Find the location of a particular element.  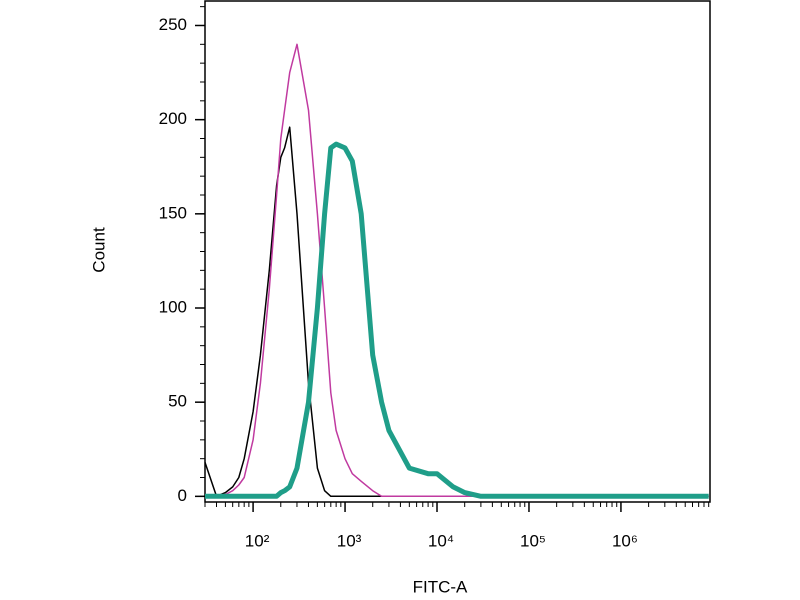

x-tick-label: 10⁴ is located at coordinates (441, 540).